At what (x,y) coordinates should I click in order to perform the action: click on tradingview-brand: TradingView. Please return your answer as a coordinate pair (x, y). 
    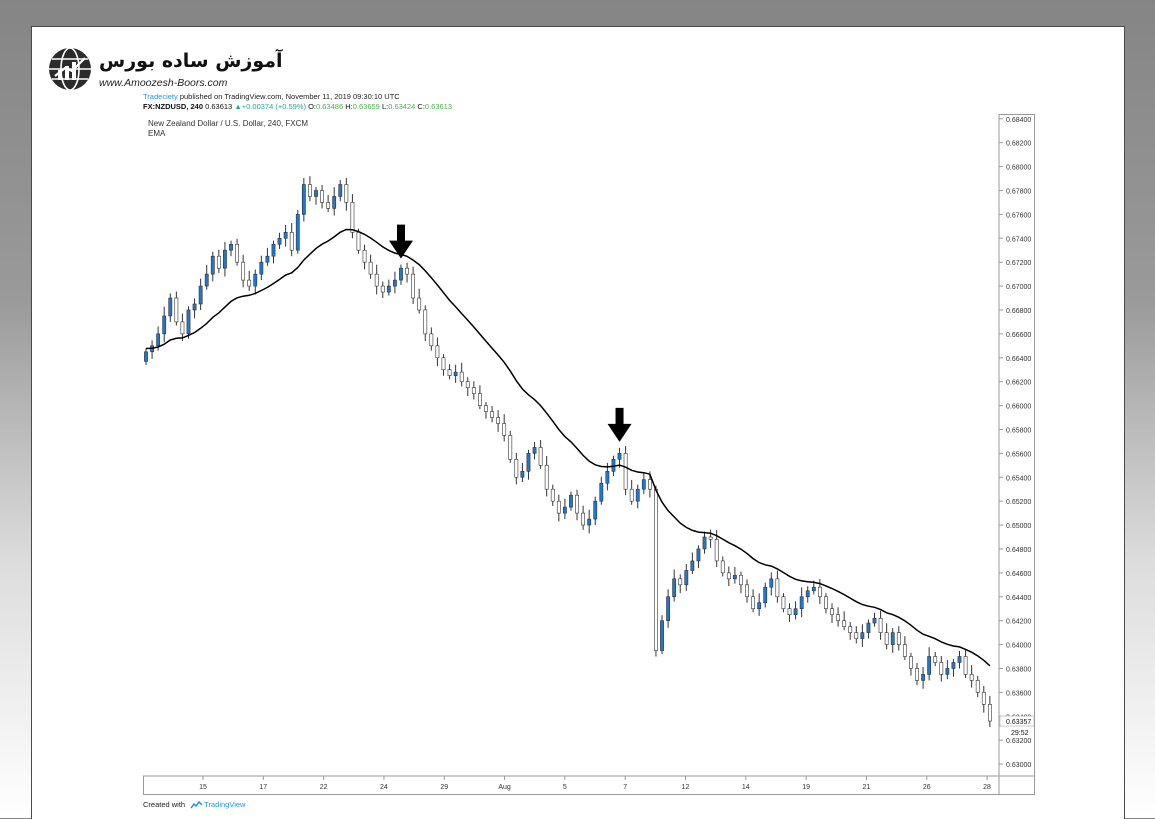
    Looking at the image, I should click on (225, 804).